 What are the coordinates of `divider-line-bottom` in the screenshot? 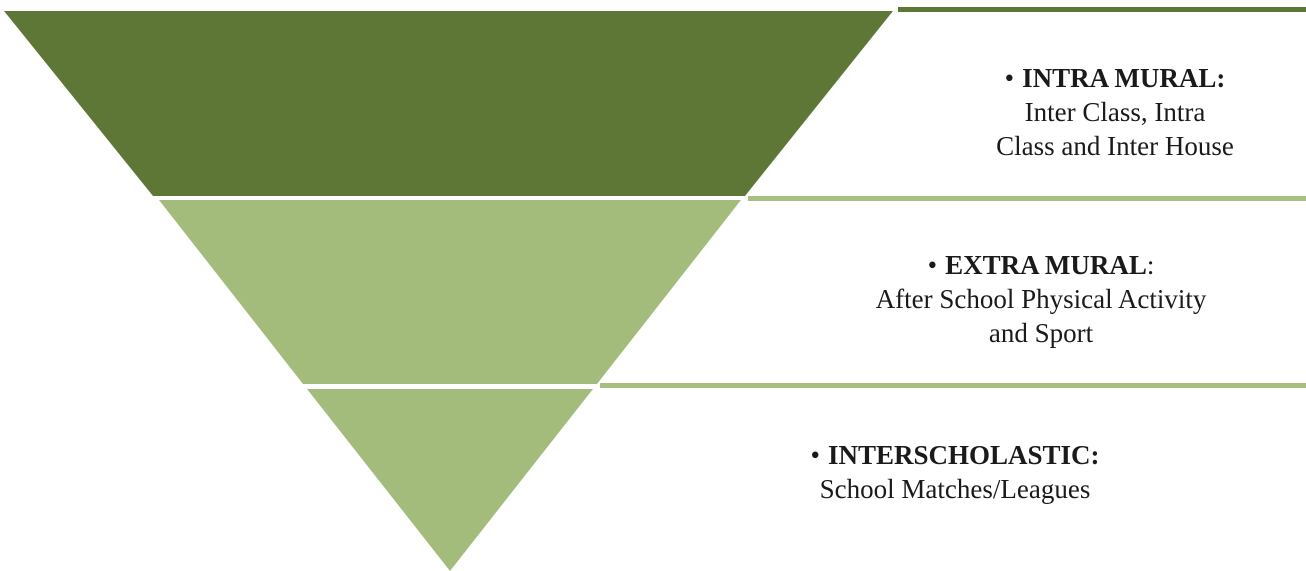 It's located at (953, 385).